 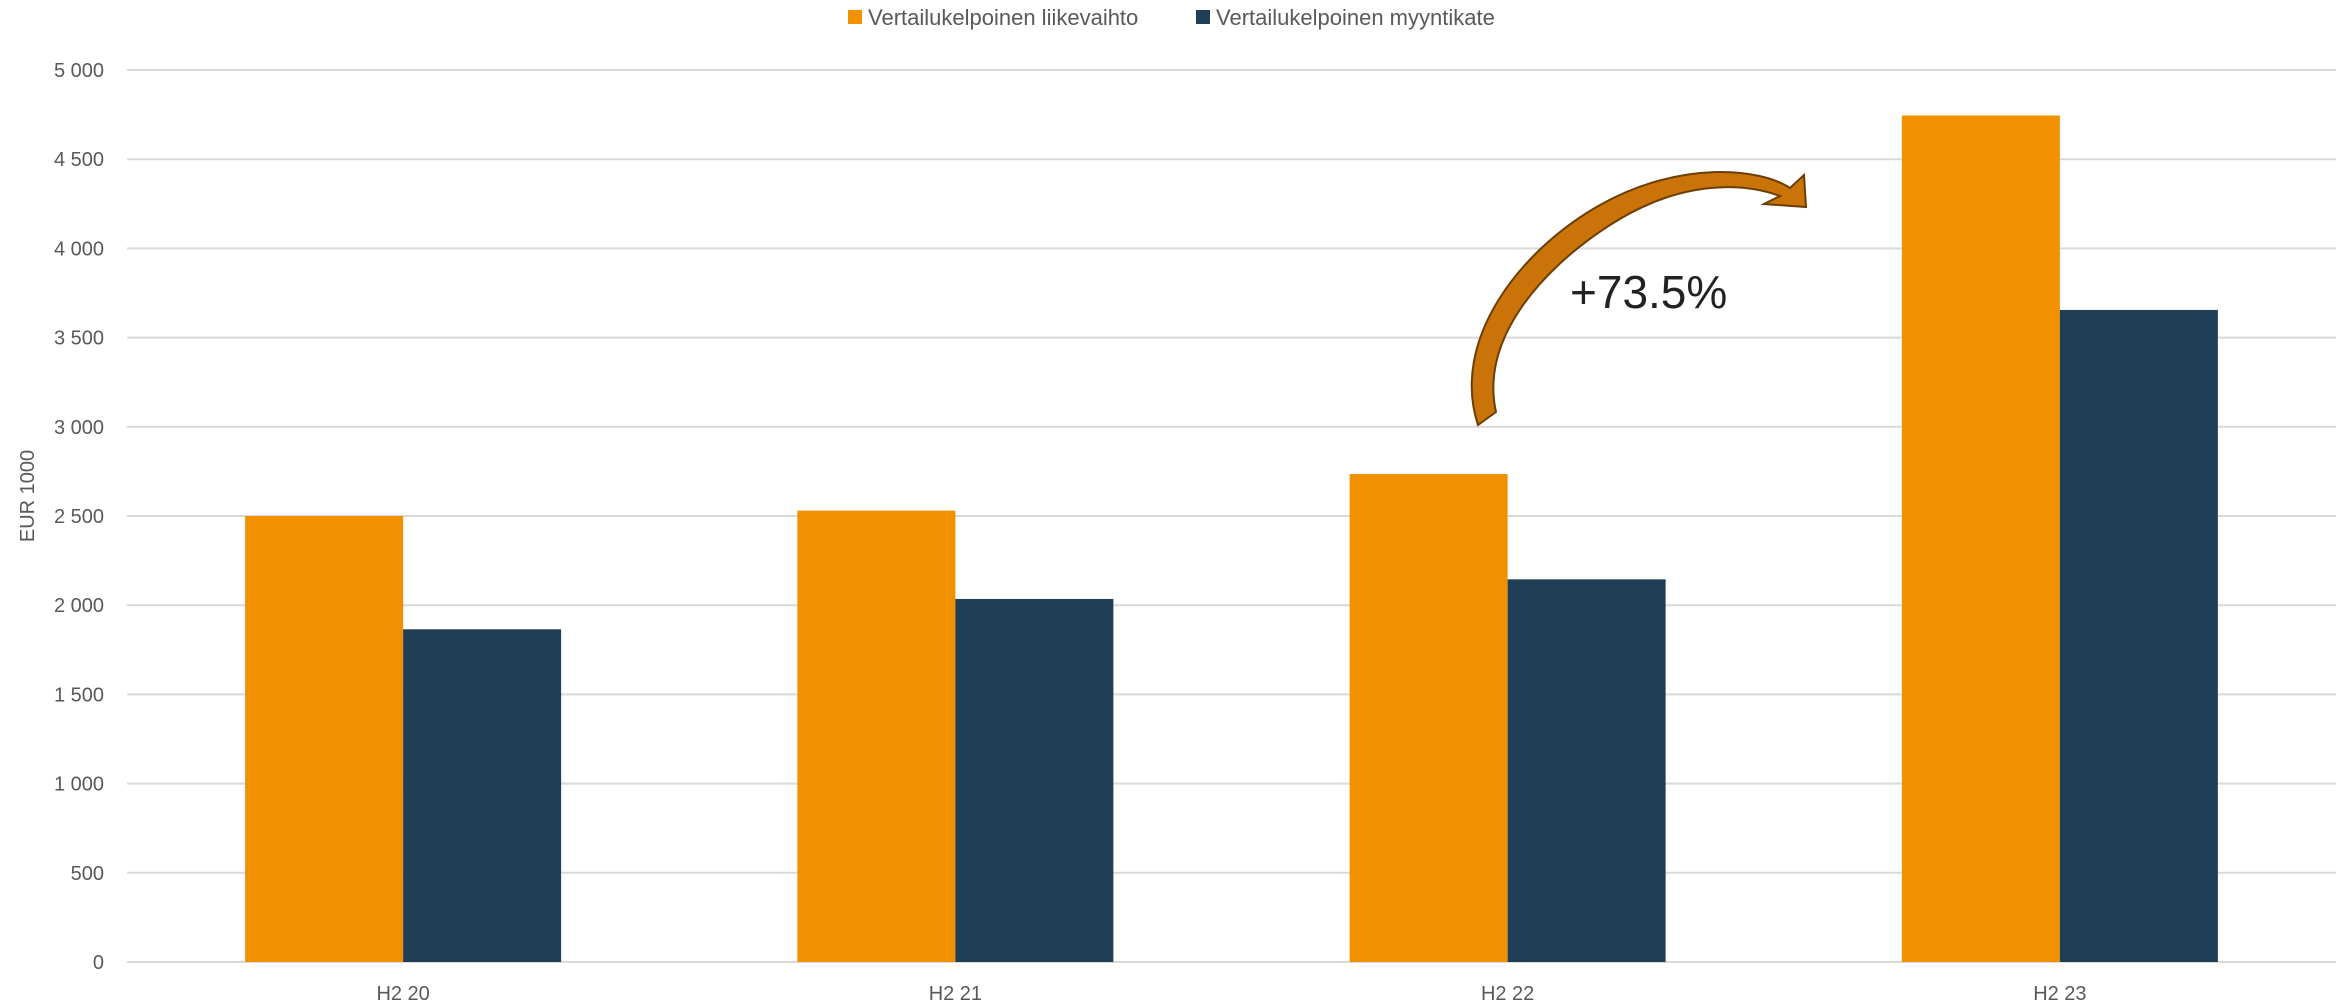 I want to click on y-axis-label: EUR 1000, so click(x=28, y=496).